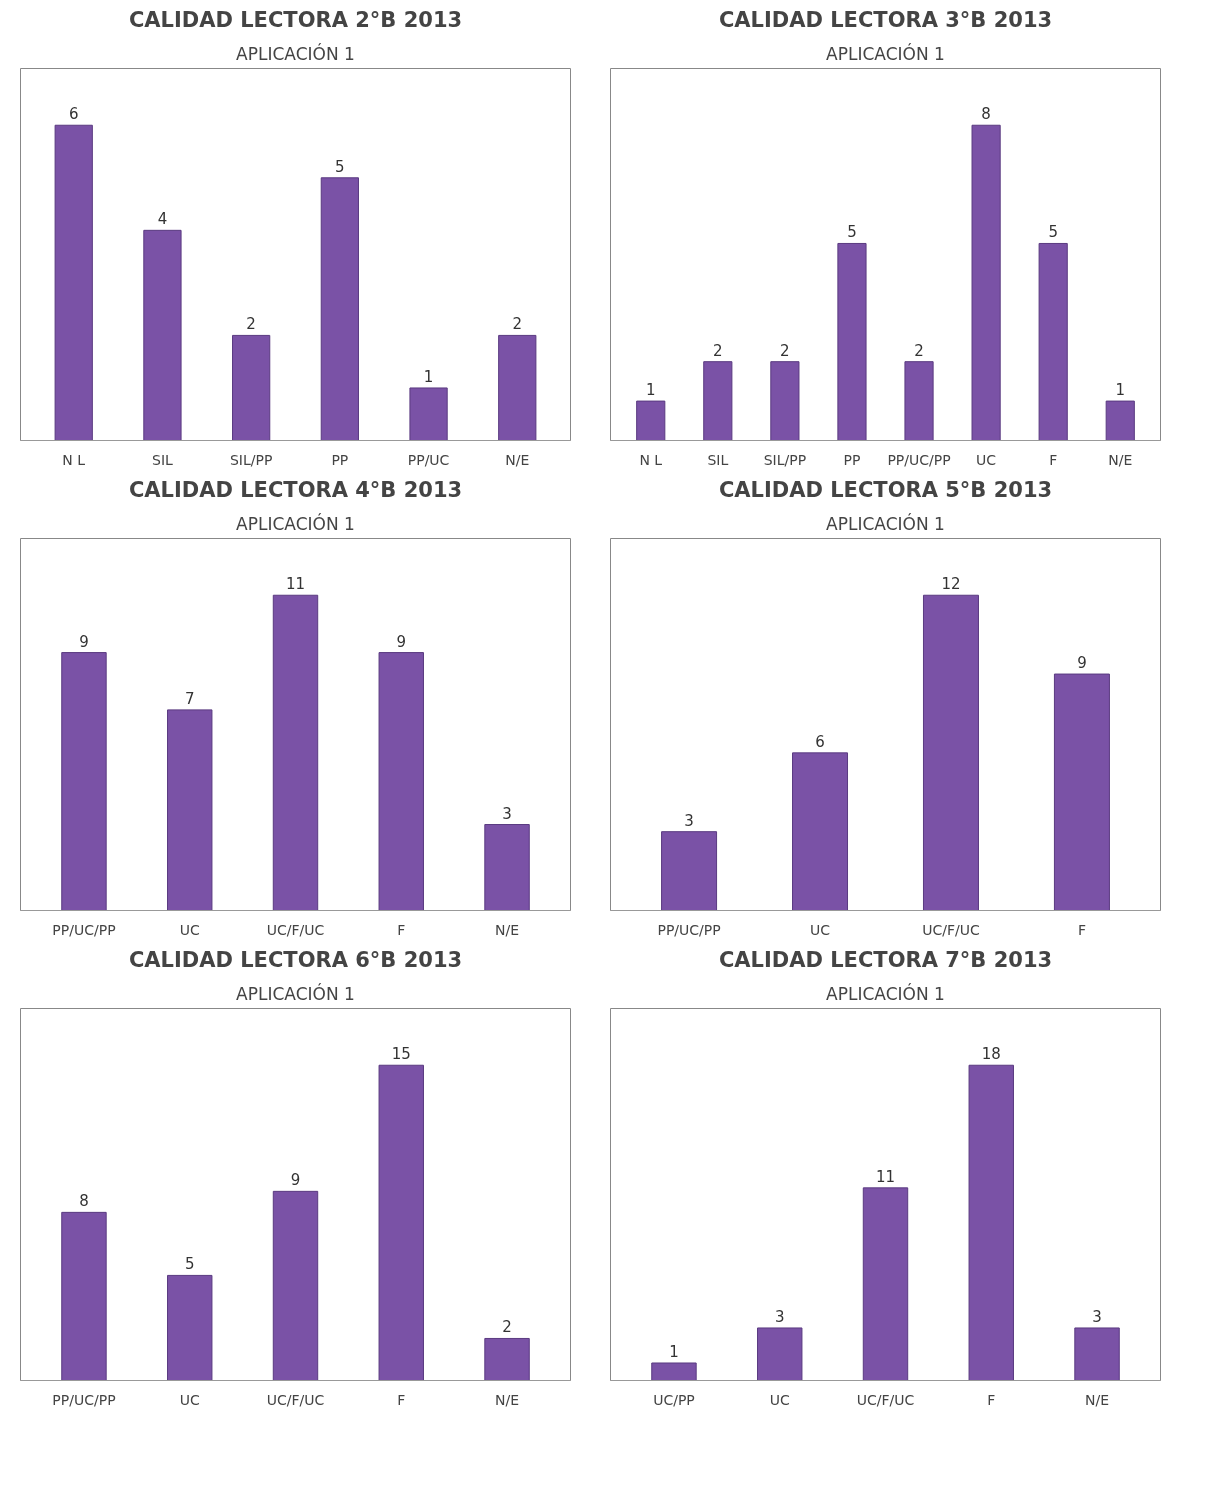 This screenshot has height=1509, width=1209. What do you see at coordinates (189, 698) in the screenshot?
I see `data-label: 7` at bounding box center [189, 698].